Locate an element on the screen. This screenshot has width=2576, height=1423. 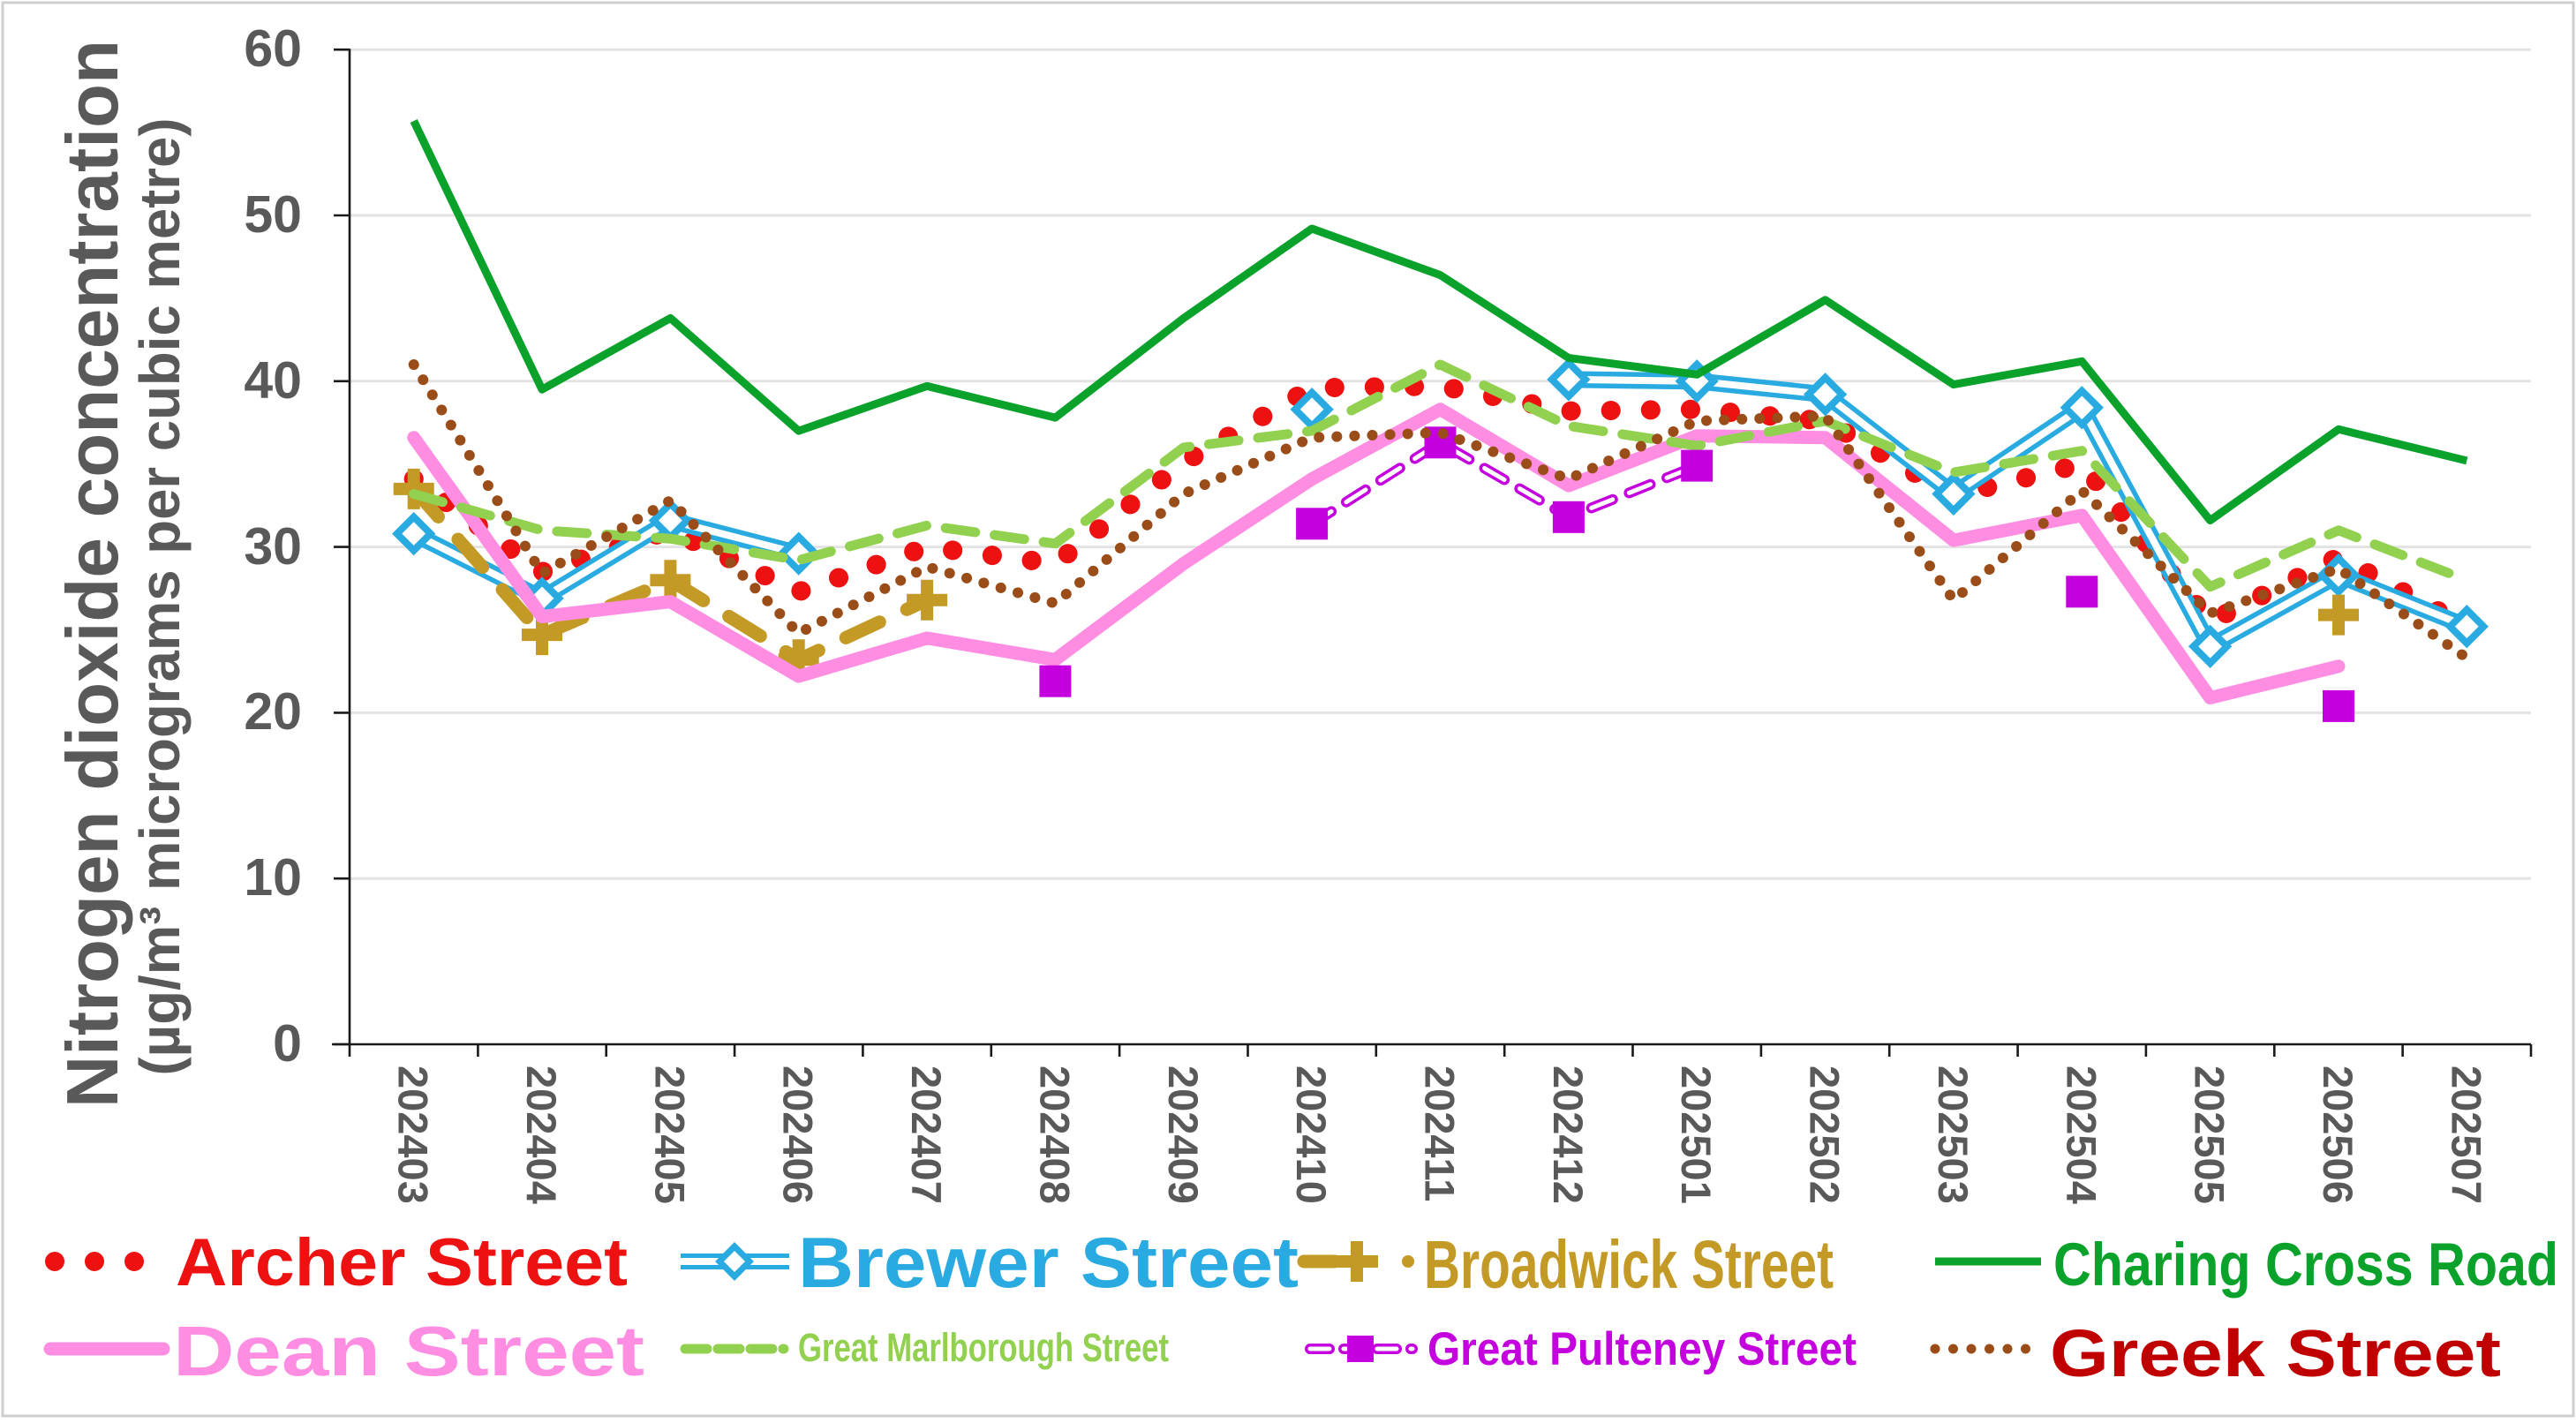
svg-text: Brewer Street is located at coordinates (1048, 1263).